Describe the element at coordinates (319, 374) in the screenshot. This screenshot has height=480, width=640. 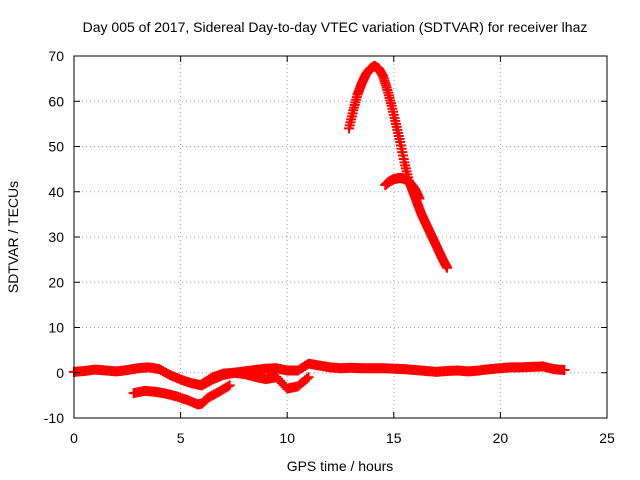
I see `series-baseline-track` at that location.